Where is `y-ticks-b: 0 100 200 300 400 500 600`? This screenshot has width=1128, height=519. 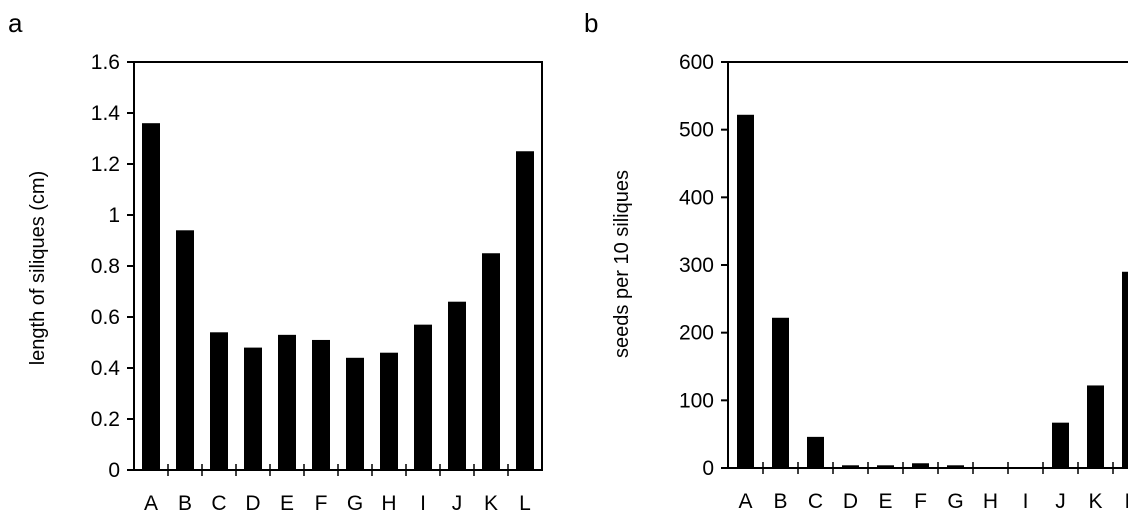 y-ticks-b: 0 100 200 300 400 500 600 is located at coordinates (703, 265).